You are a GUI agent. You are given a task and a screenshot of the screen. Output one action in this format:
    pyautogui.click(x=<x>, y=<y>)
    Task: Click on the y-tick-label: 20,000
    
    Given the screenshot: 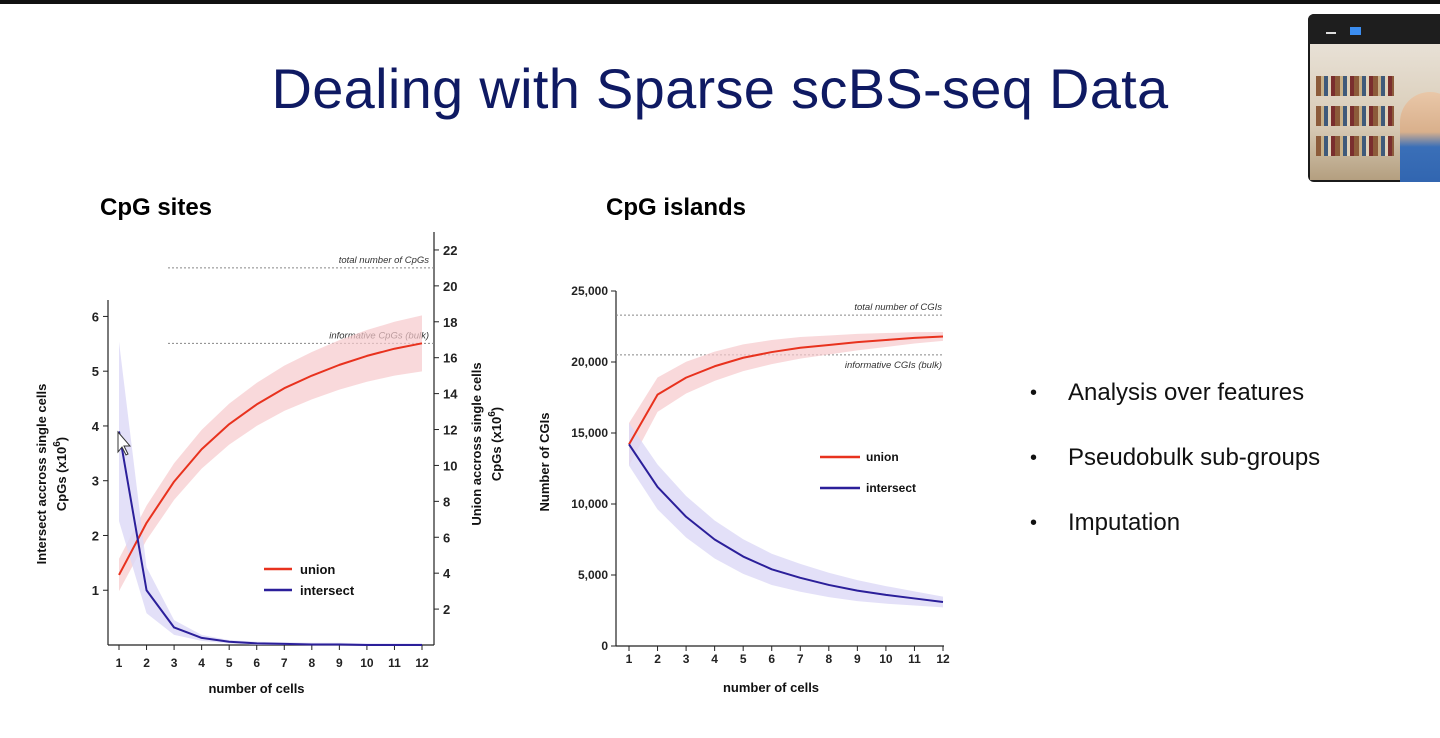 What is the action you would take?
    pyautogui.click(x=589, y=362)
    